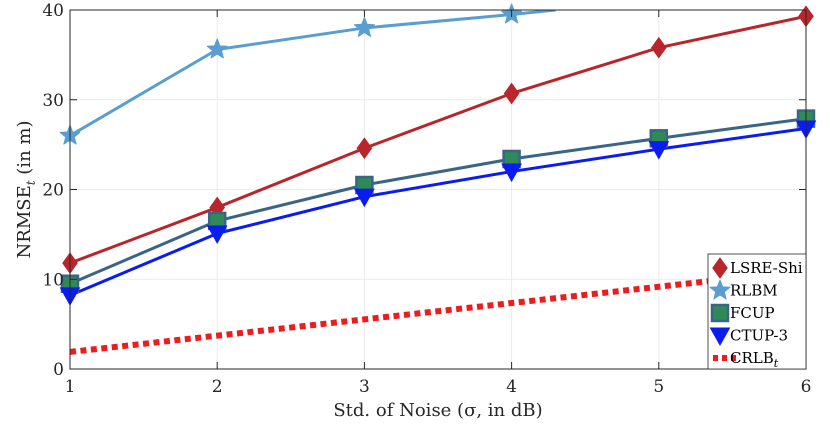 The image size is (830, 425). I want to click on y-tick-label: 10, so click(53, 280).